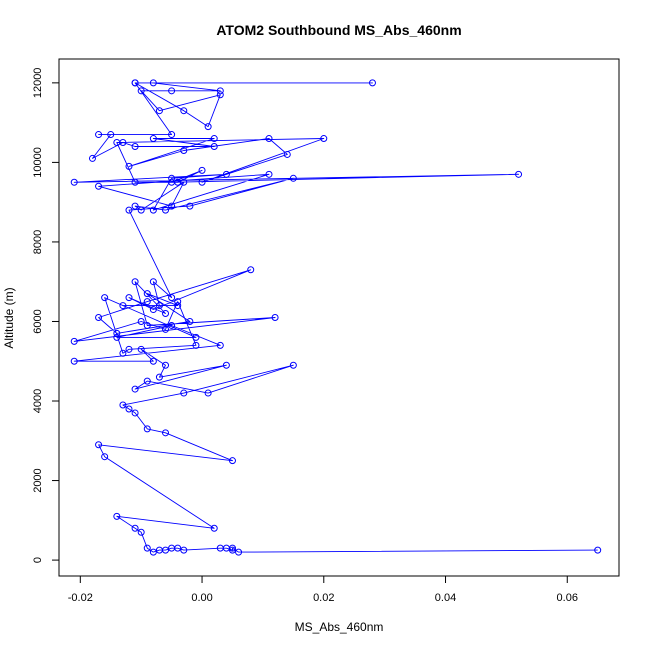 This screenshot has width=650, height=650. Describe the element at coordinates (339, 627) in the screenshot. I see `x-axis-label: MS_Abs_460nm` at that location.